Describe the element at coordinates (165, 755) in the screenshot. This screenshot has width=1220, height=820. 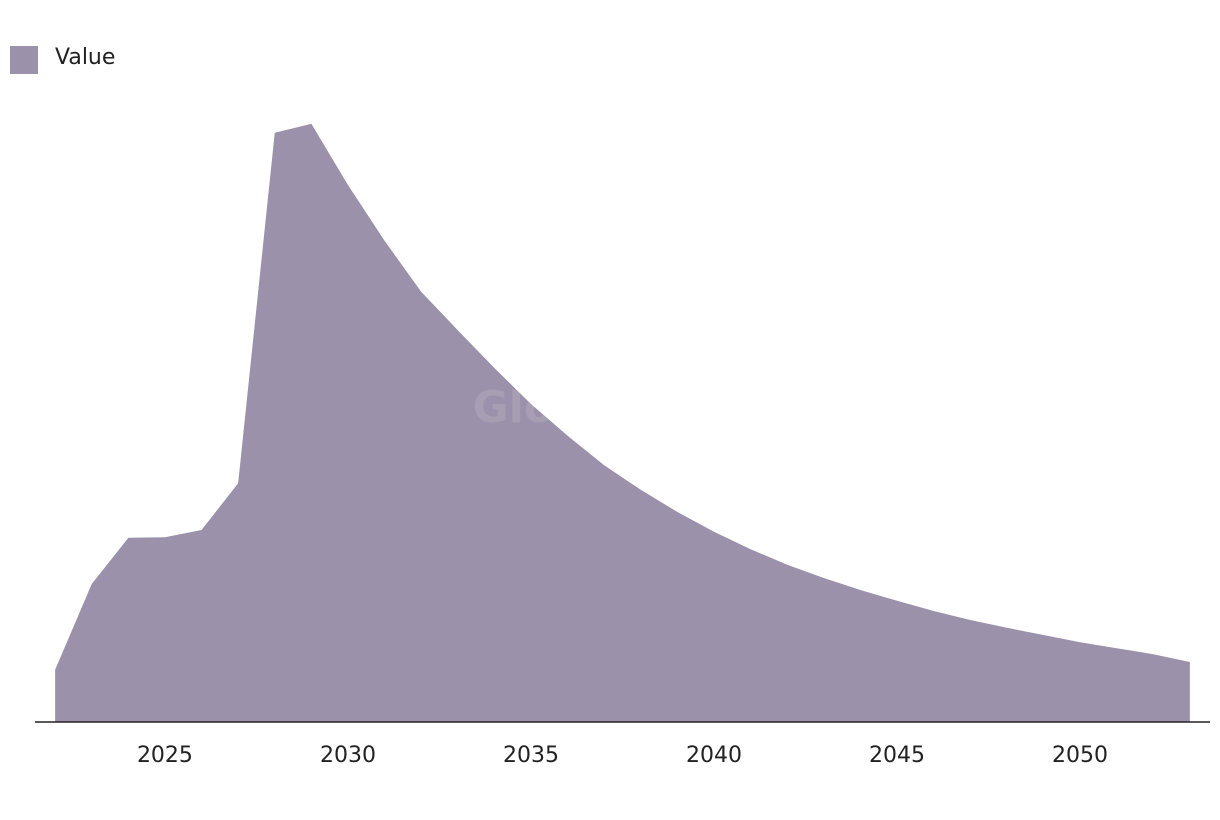
I see `x-tick-label: 2025` at that location.